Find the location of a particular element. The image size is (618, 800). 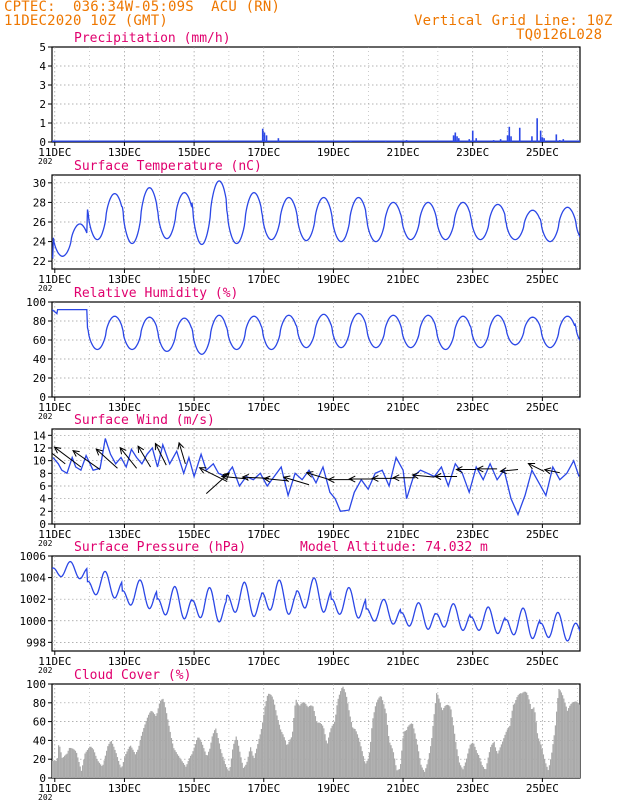

x-tick-label: 17DEC is located at coordinates (263, 661).